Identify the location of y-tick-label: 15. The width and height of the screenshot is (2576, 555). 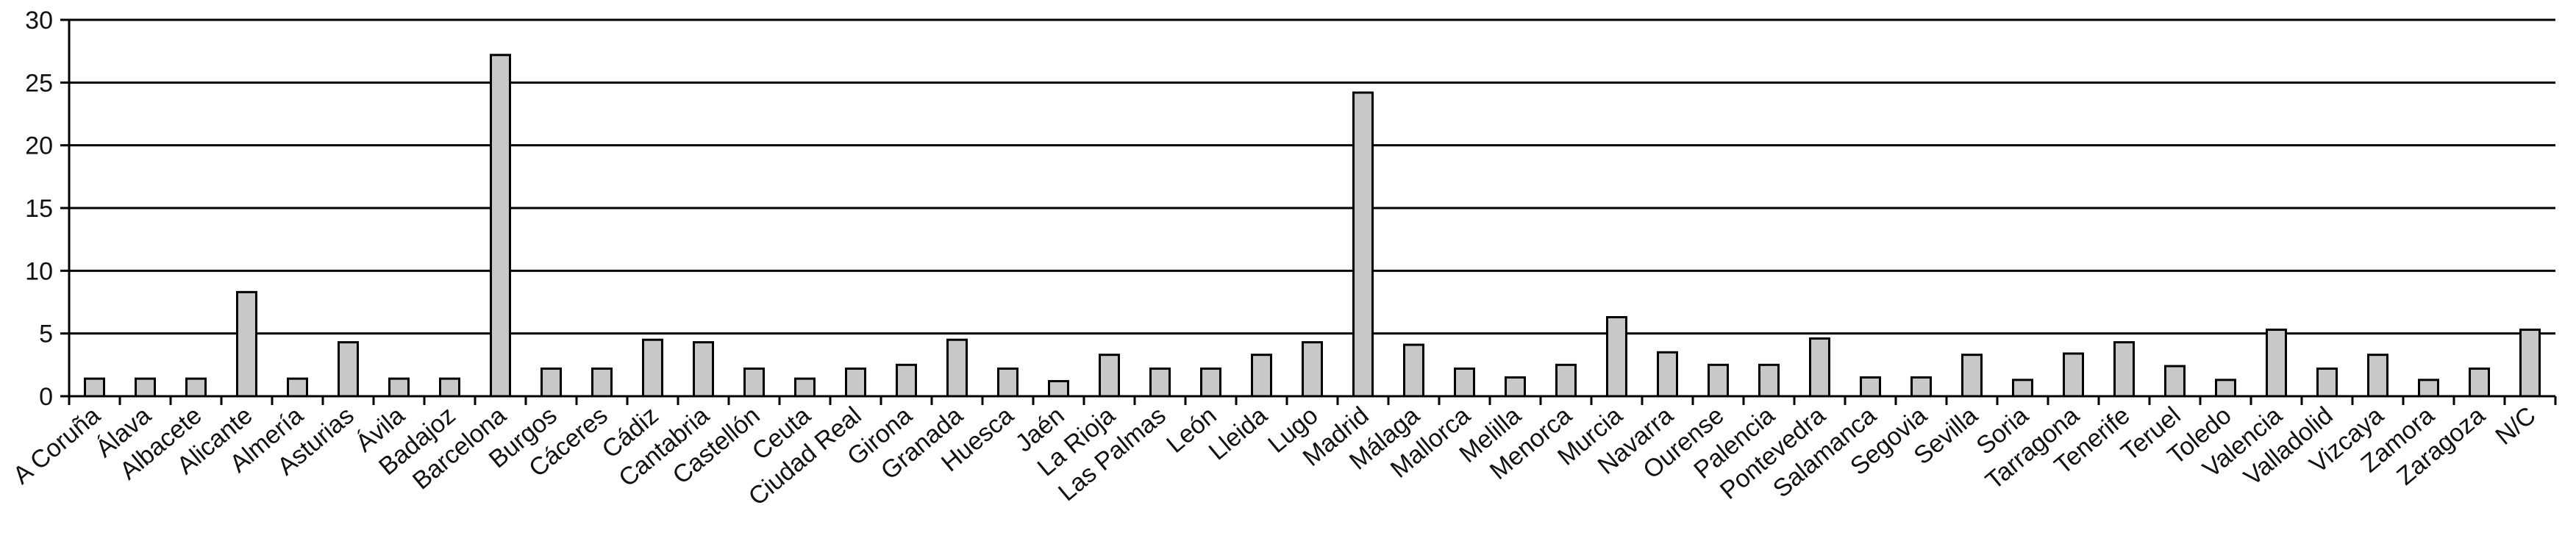
(39, 209).